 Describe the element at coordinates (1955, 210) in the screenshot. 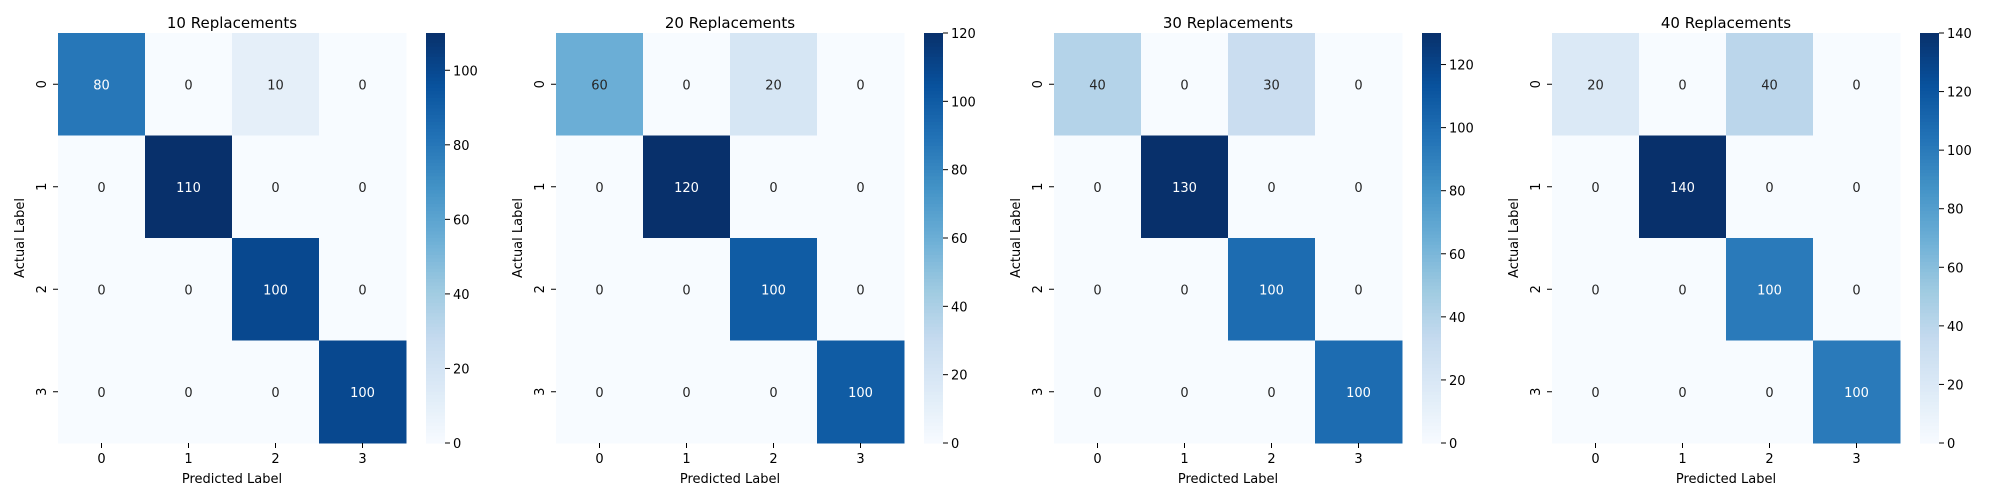

I see `colorbar-tick-label: 80` at that location.